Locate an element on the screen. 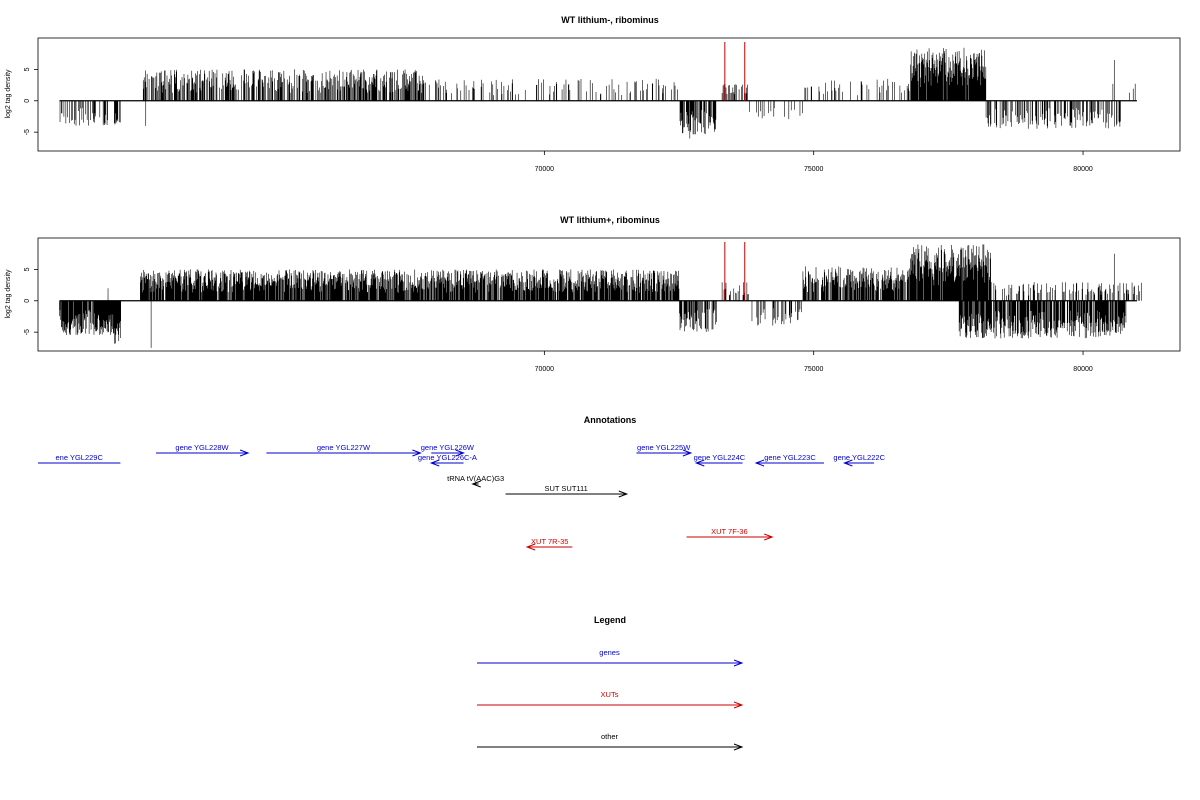 Image resolution: width=1200 pixels, height=800 pixels. annotation-feature: XUT 7R-35 is located at coordinates (549, 544).